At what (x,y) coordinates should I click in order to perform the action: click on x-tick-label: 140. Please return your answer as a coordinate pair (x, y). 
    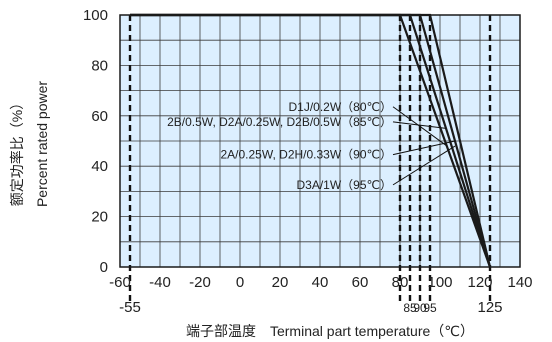
    Looking at the image, I should click on (519, 282).